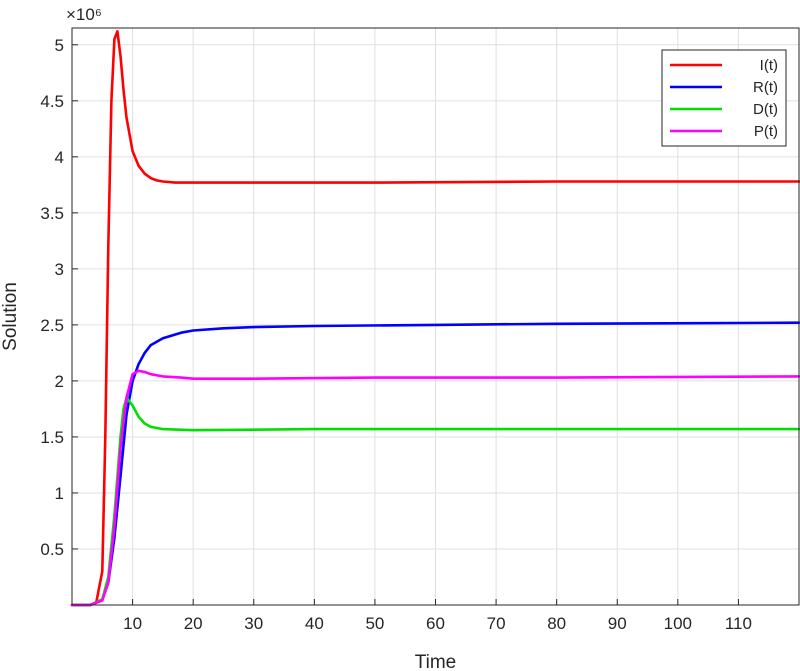 The image size is (800, 671). Describe the element at coordinates (253, 623) in the screenshot. I see `x-tick-label: 30` at that location.